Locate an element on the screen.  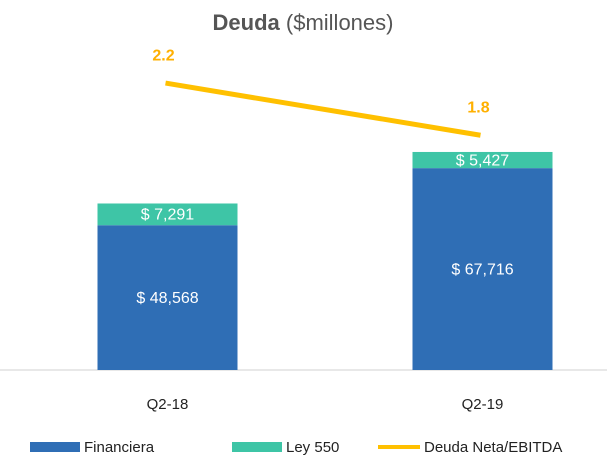
x-tick-label: Q2-18 is located at coordinates (168, 404).